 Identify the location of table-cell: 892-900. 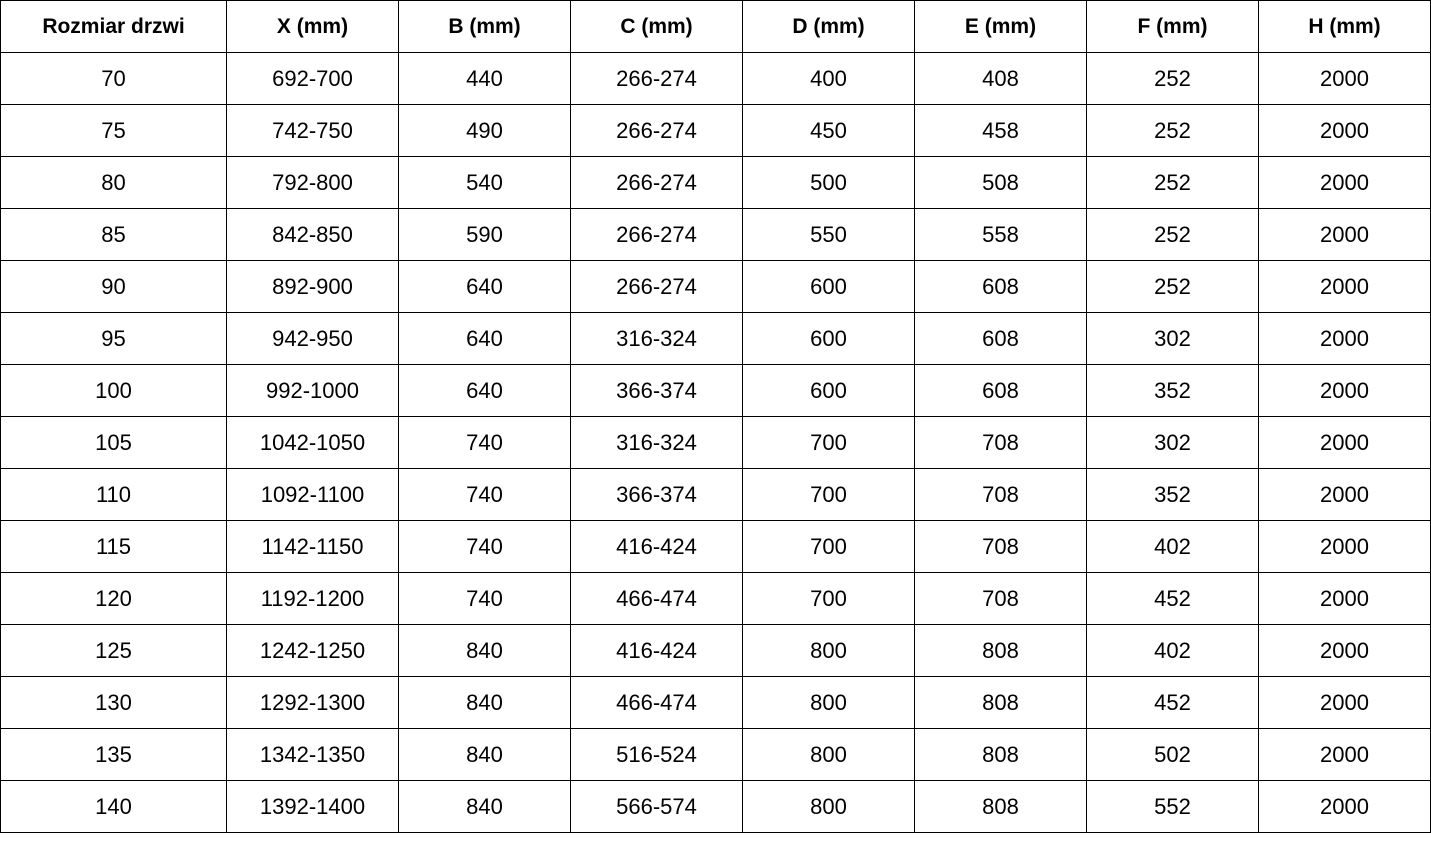
(312, 286).